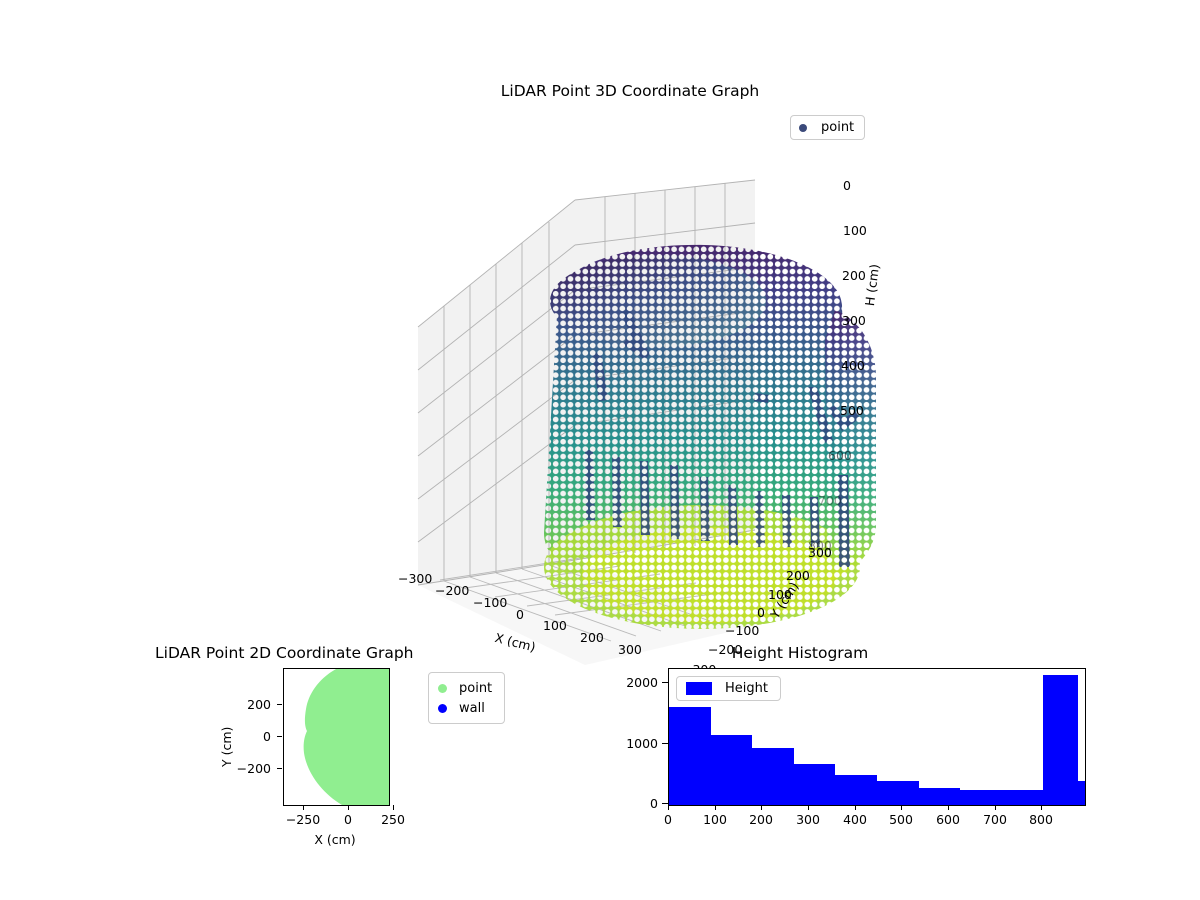 This screenshot has width=1200, height=900. I want to click on histogram-xtick-200: 200, so click(761, 819).